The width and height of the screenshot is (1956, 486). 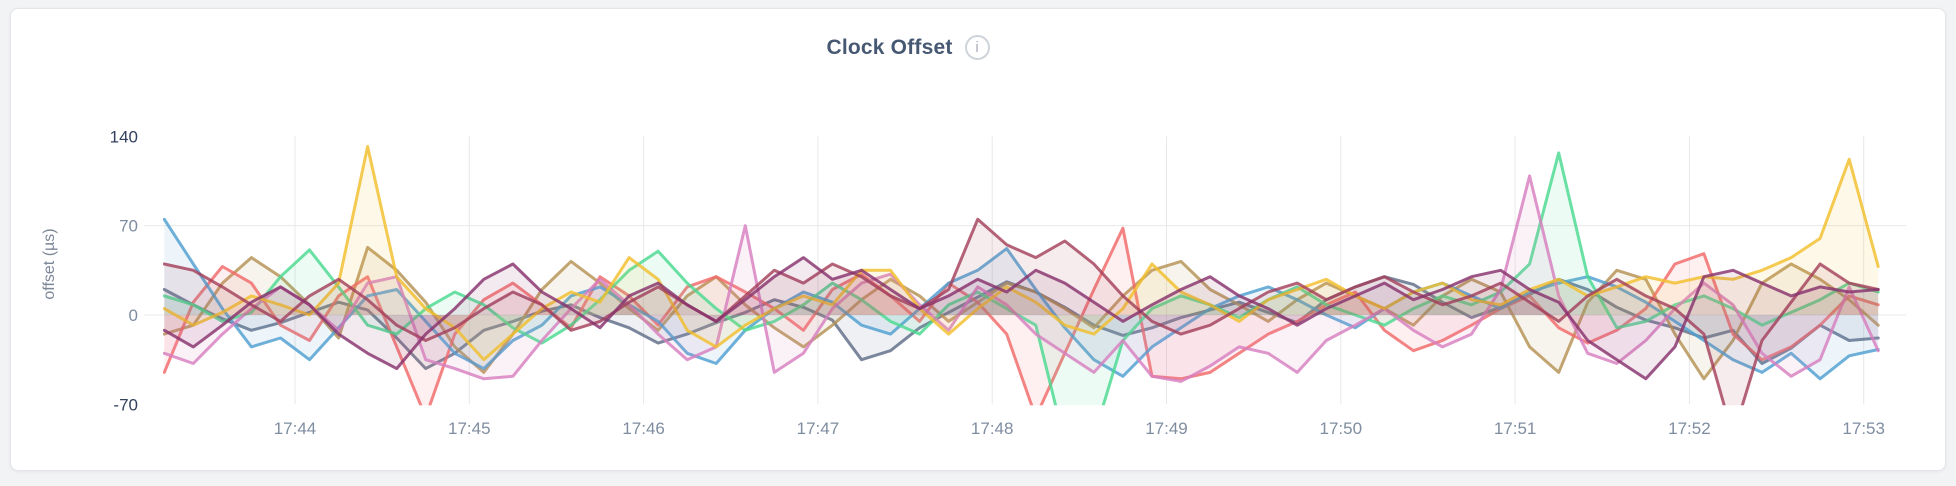 I want to click on x-tick-label: 17:46, so click(x=643, y=428).